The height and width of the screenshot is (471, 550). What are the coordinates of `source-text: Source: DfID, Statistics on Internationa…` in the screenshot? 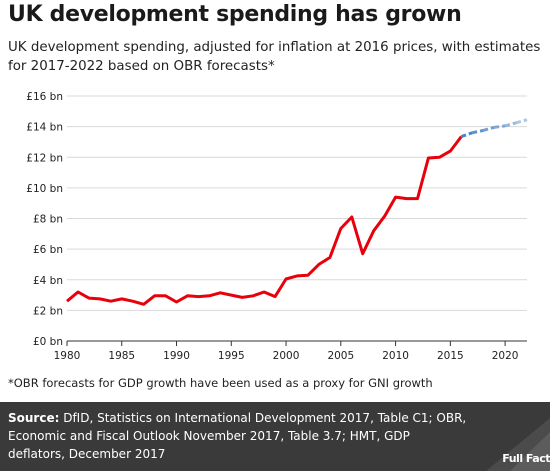 It's located at (238, 436).